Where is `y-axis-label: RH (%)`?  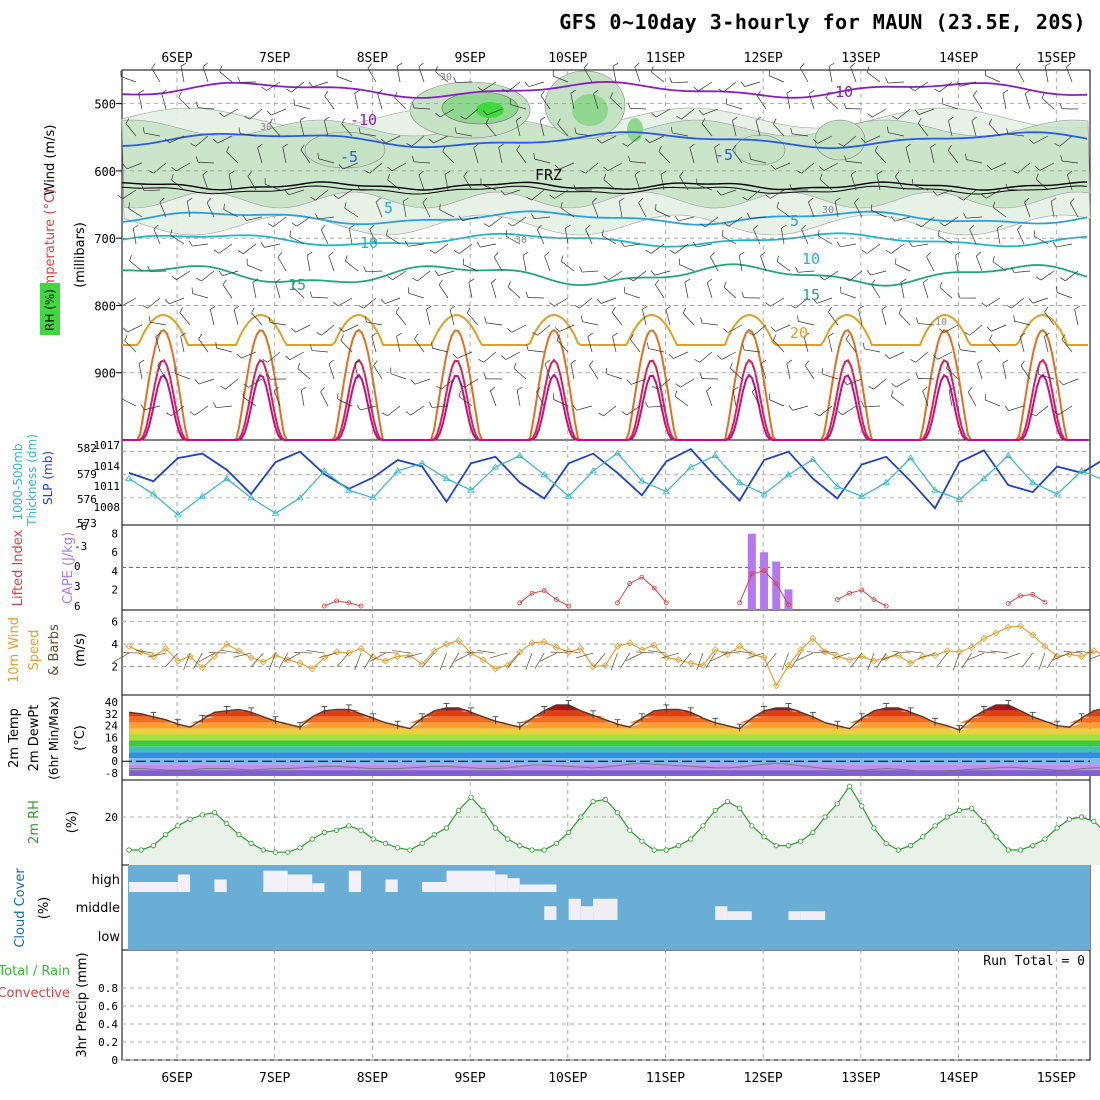 y-axis-label: RH (%) is located at coordinates (50, 310).